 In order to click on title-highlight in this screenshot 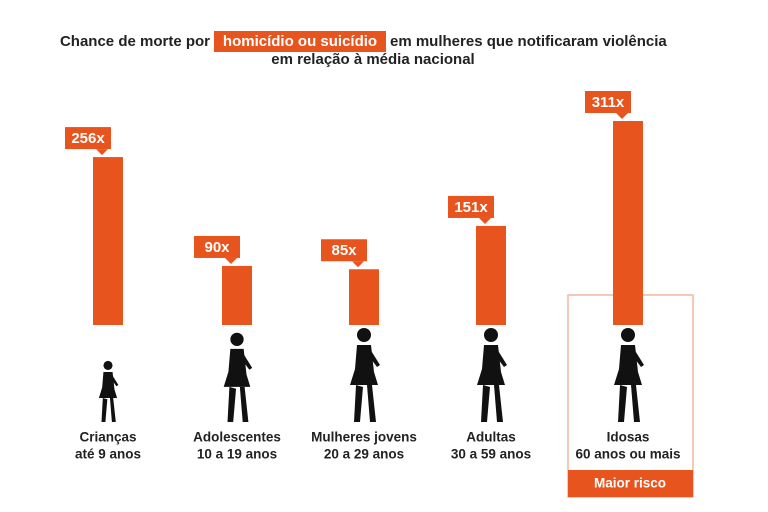, I will do `click(300, 41)`.